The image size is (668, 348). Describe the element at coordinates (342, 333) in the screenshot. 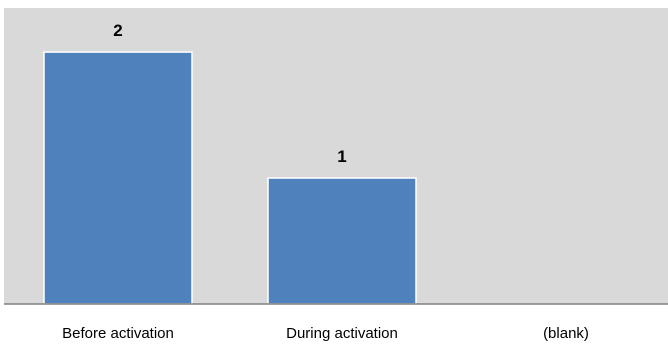

I see `category-label-2: During activation` at that location.